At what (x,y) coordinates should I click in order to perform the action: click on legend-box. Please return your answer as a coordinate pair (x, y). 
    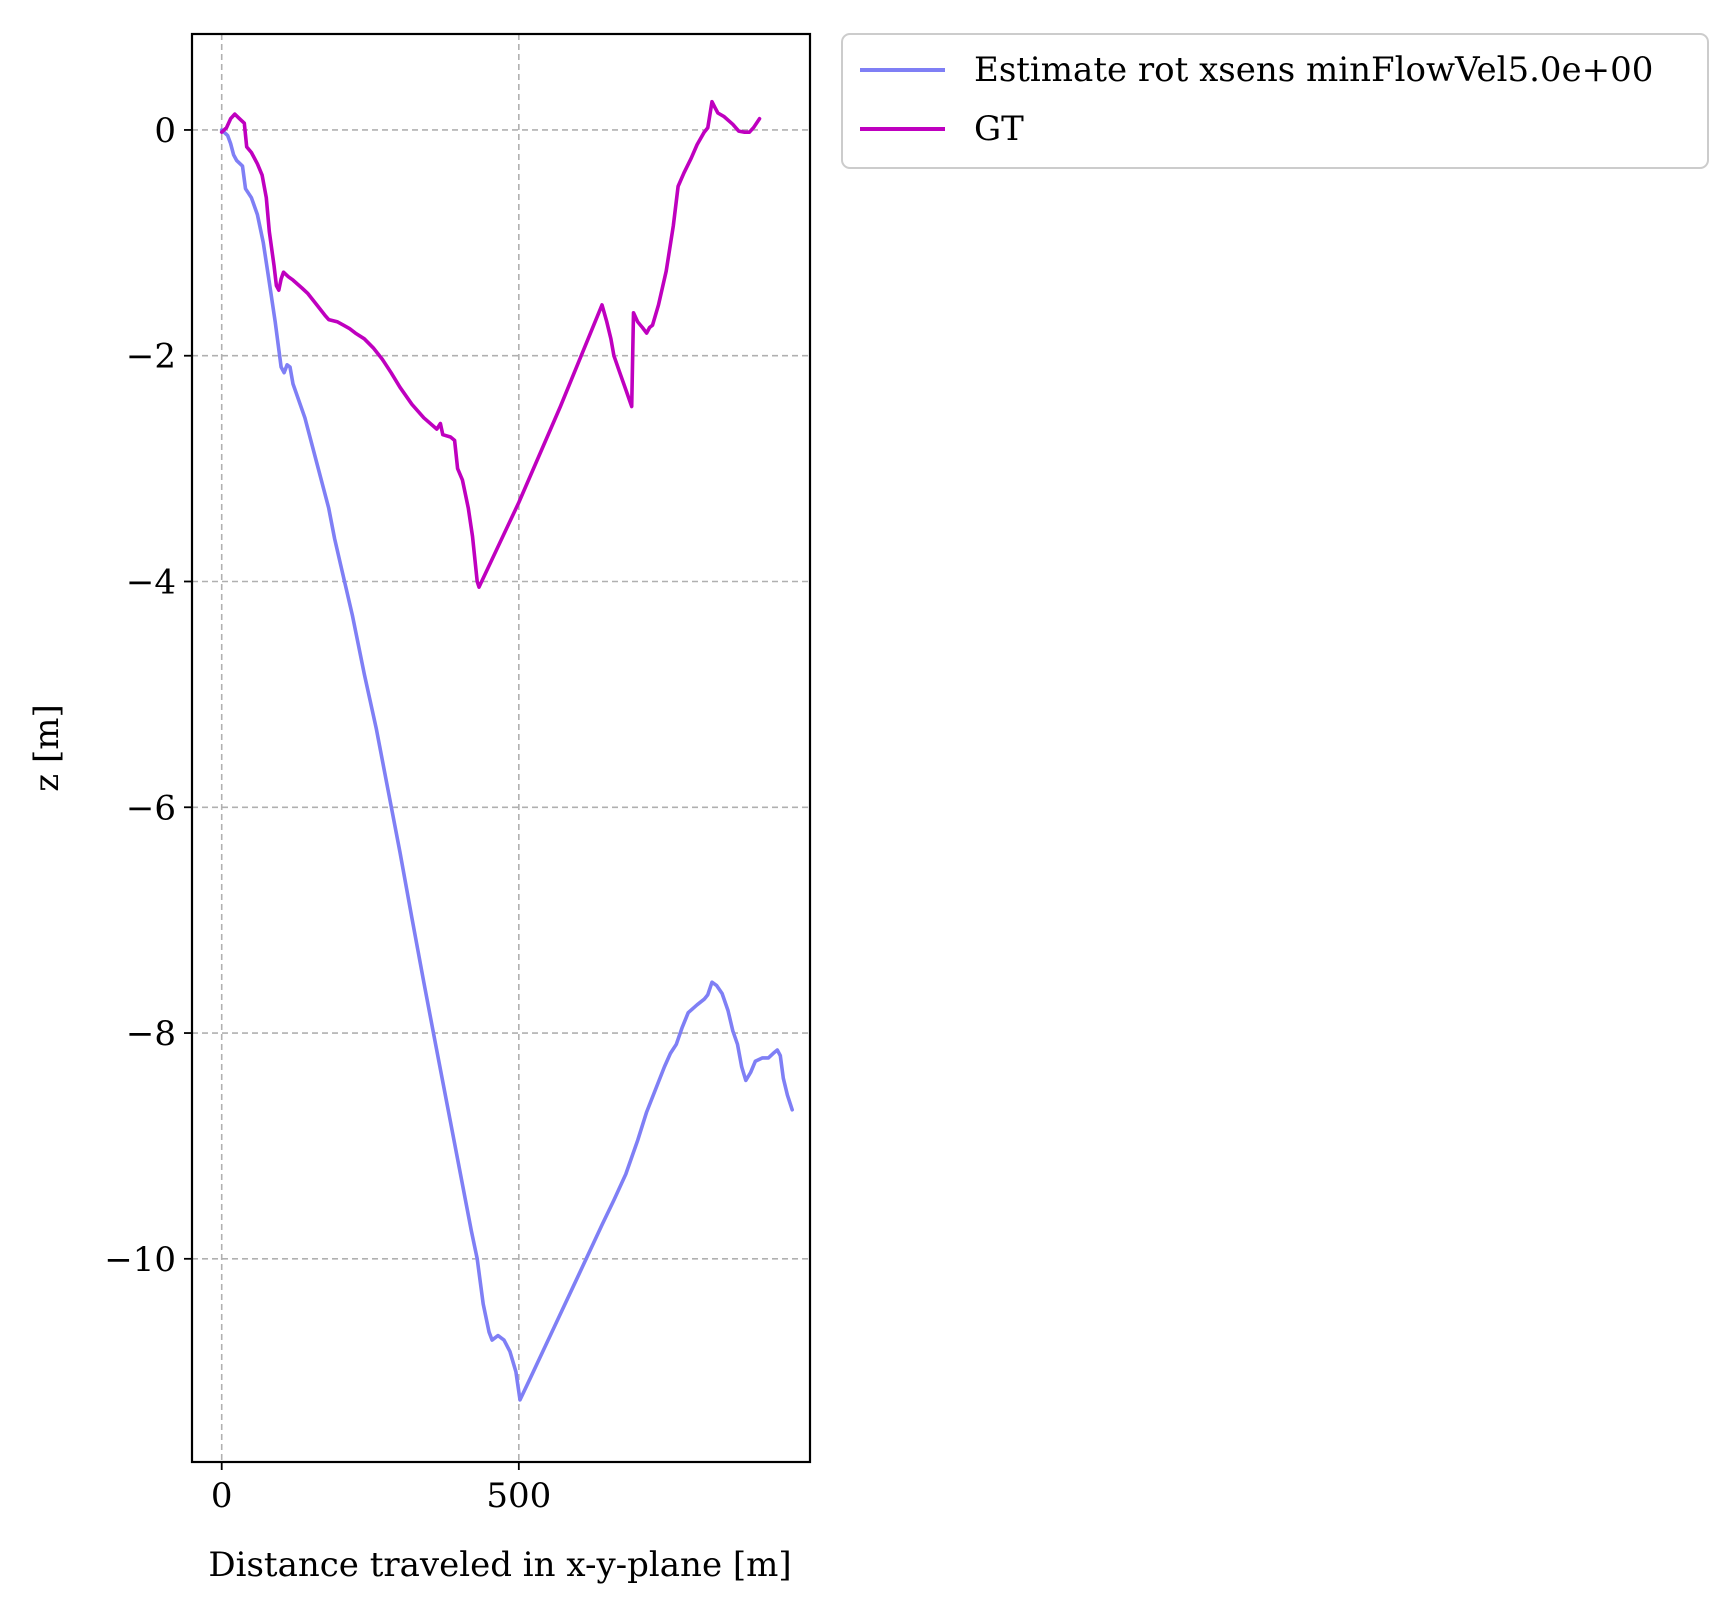
    Looking at the image, I should click on (1275, 101).